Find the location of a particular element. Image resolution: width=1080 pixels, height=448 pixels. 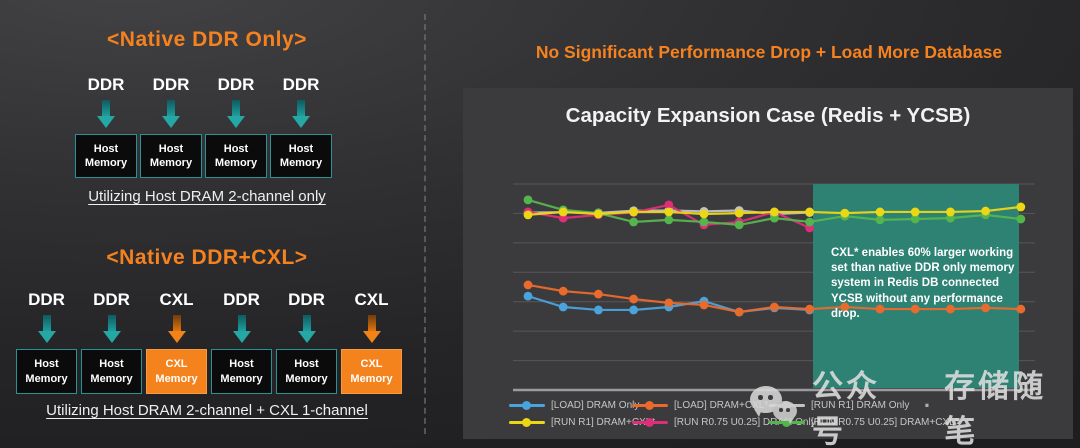

legend-item: [LOAD] DRAM Only is located at coordinates (574, 405).